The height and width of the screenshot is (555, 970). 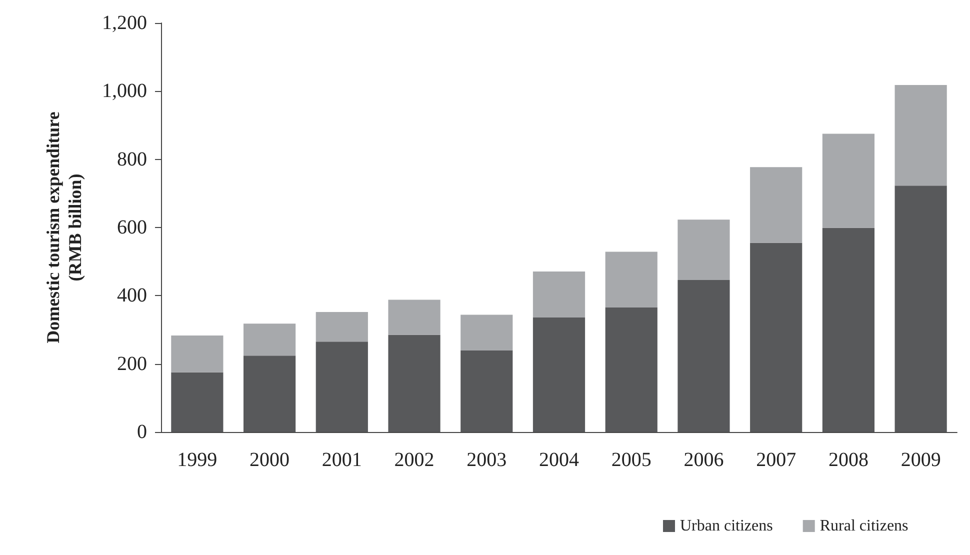 What do you see at coordinates (124, 91) in the screenshot?
I see `y-tick-label: 1,000` at bounding box center [124, 91].